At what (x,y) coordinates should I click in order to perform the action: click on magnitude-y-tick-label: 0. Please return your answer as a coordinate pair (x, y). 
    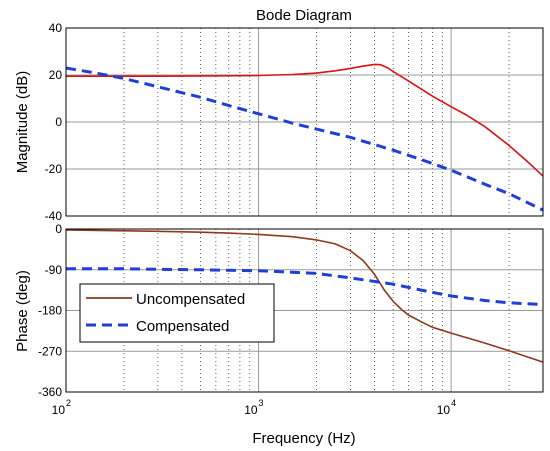
    Looking at the image, I should click on (58, 122).